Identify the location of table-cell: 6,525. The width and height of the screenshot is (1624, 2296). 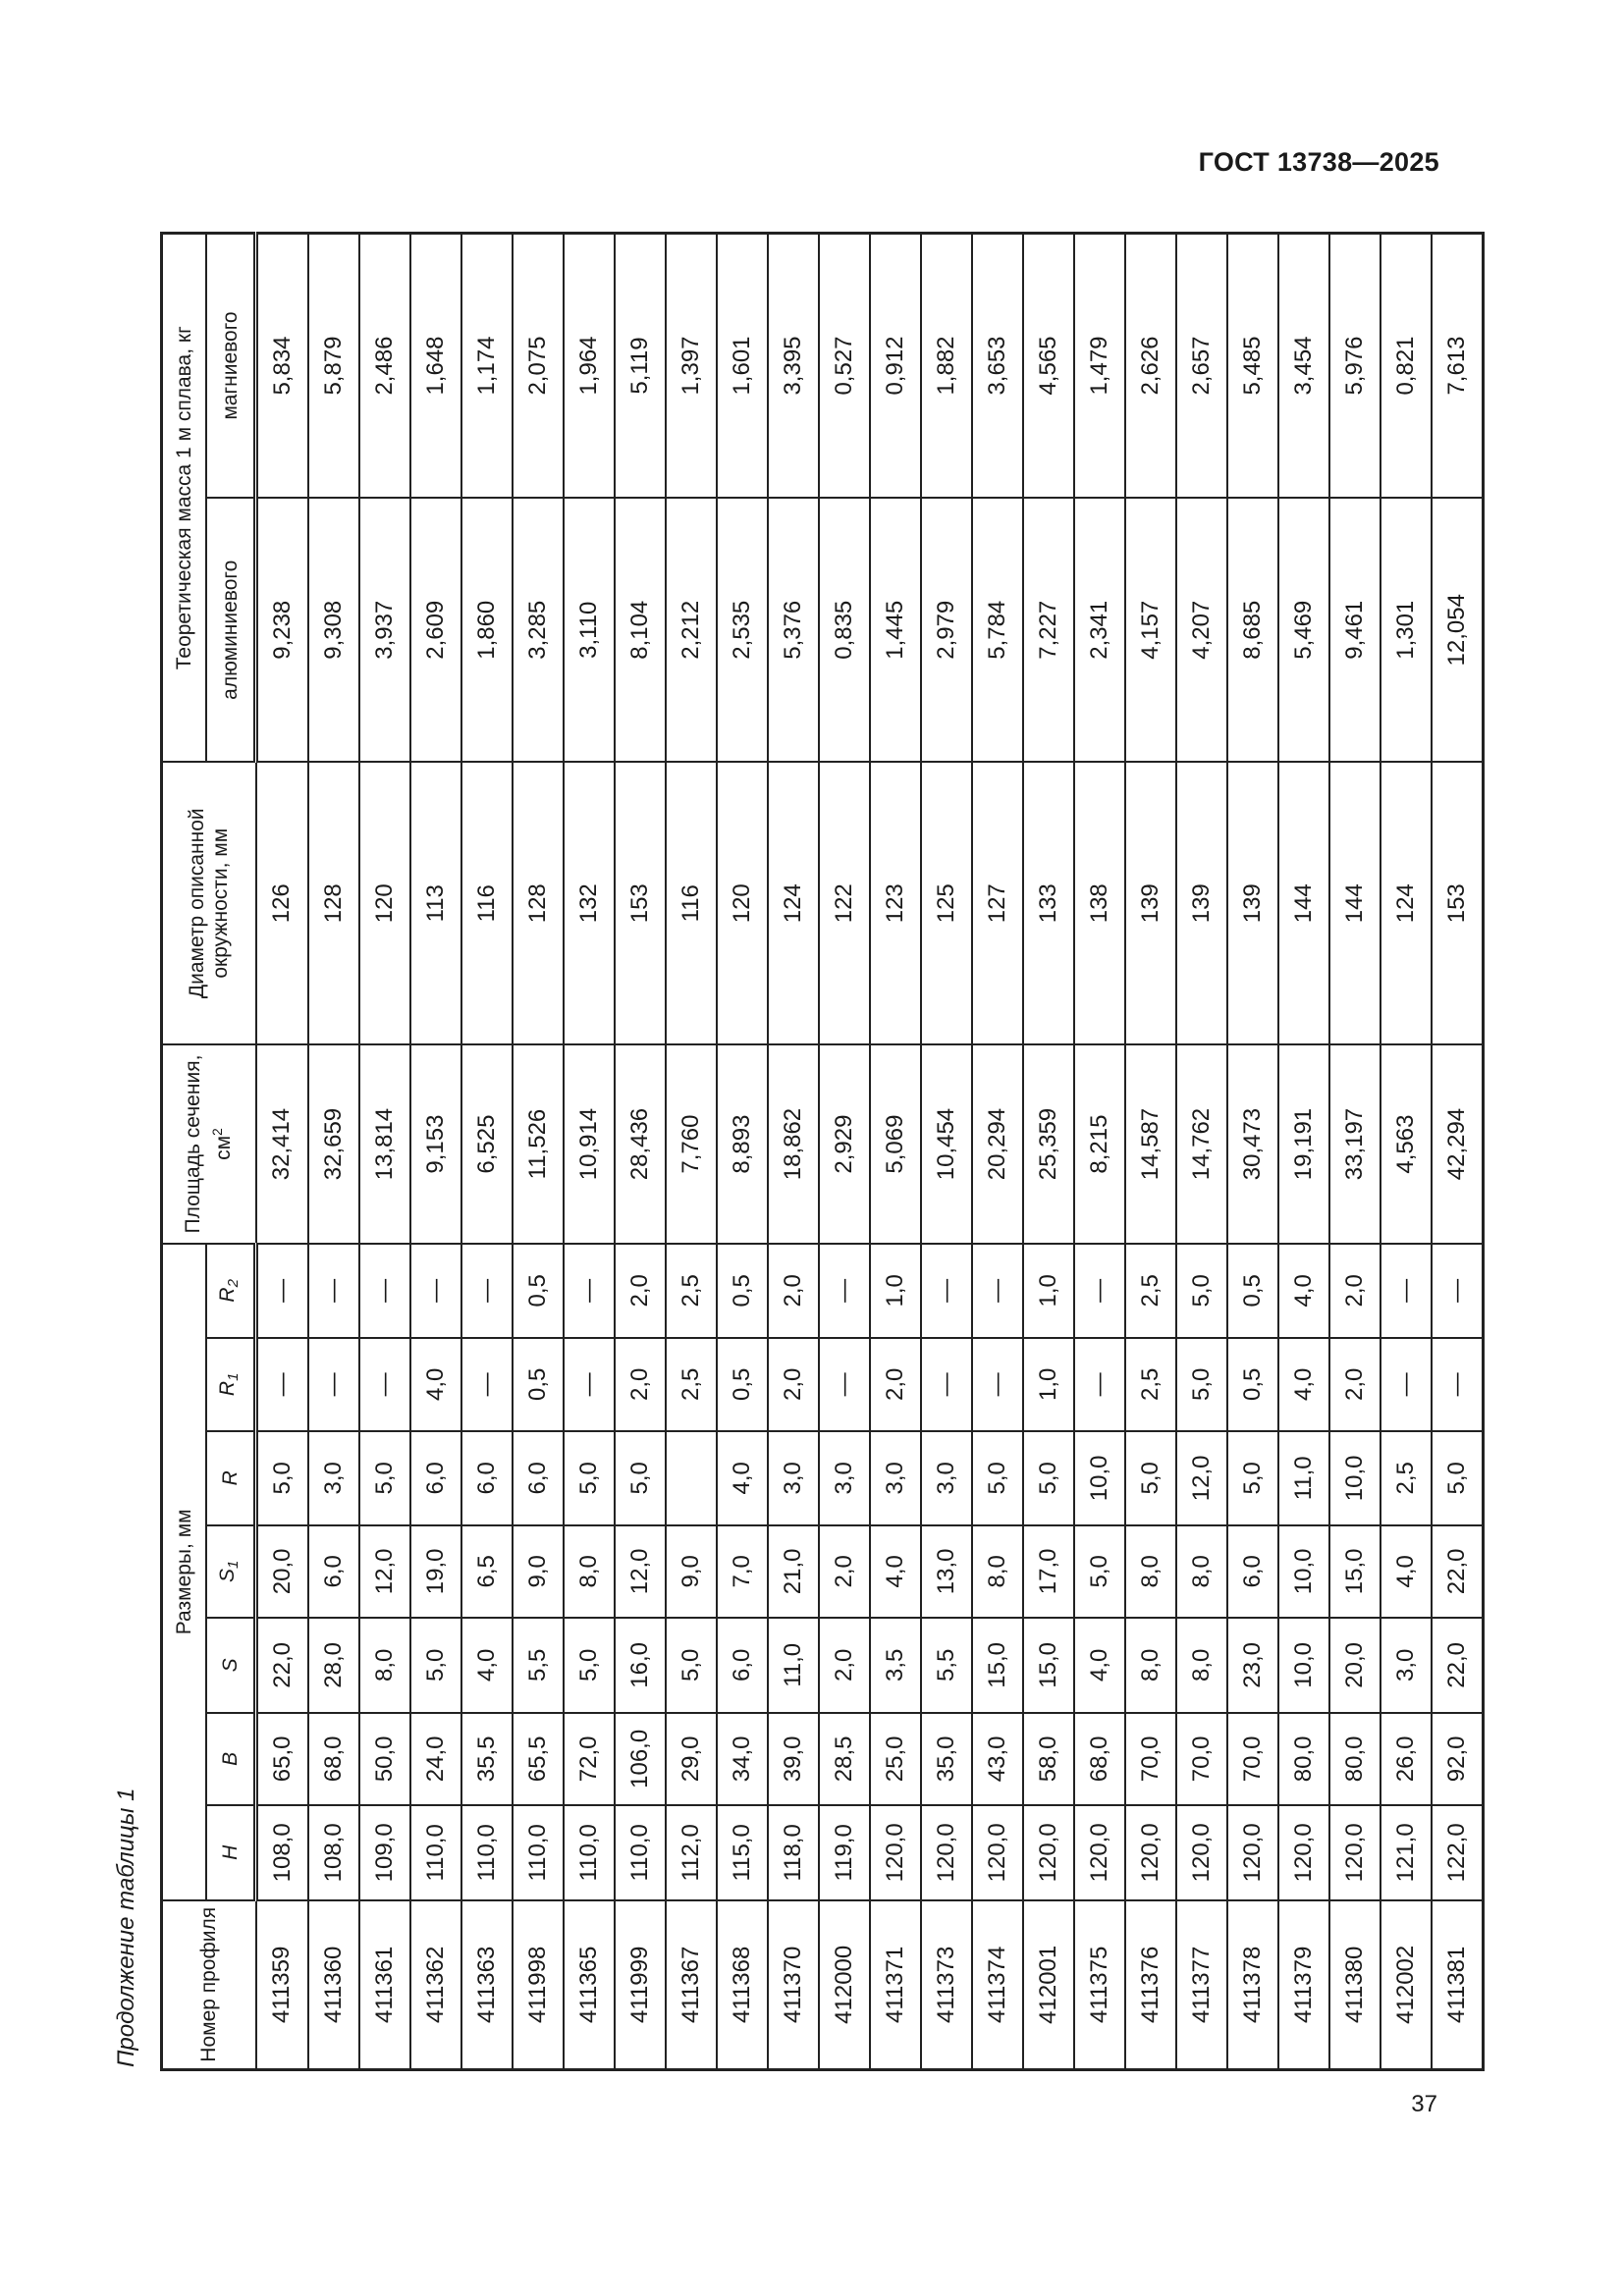
(487, 1144).